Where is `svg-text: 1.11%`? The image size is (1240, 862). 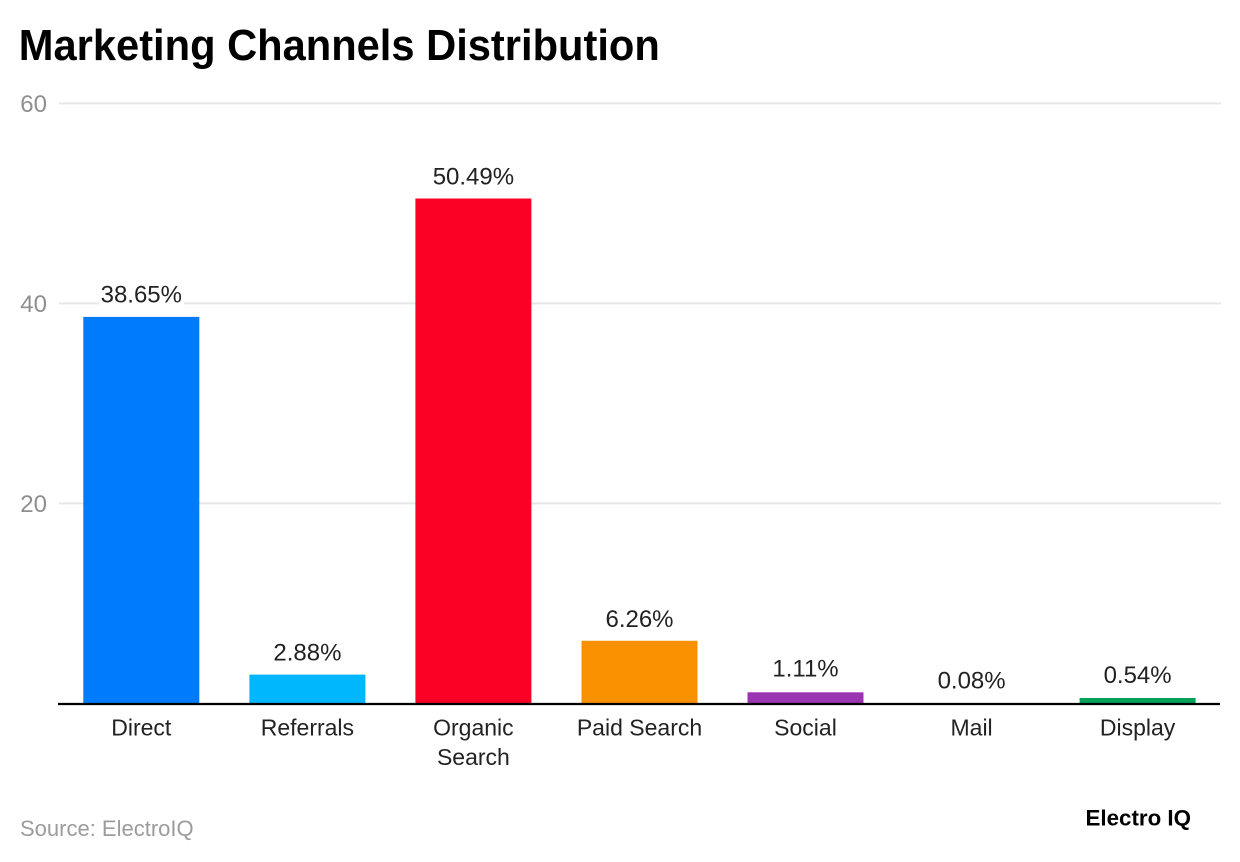 svg-text: 1.11% is located at coordinates (805, 668).